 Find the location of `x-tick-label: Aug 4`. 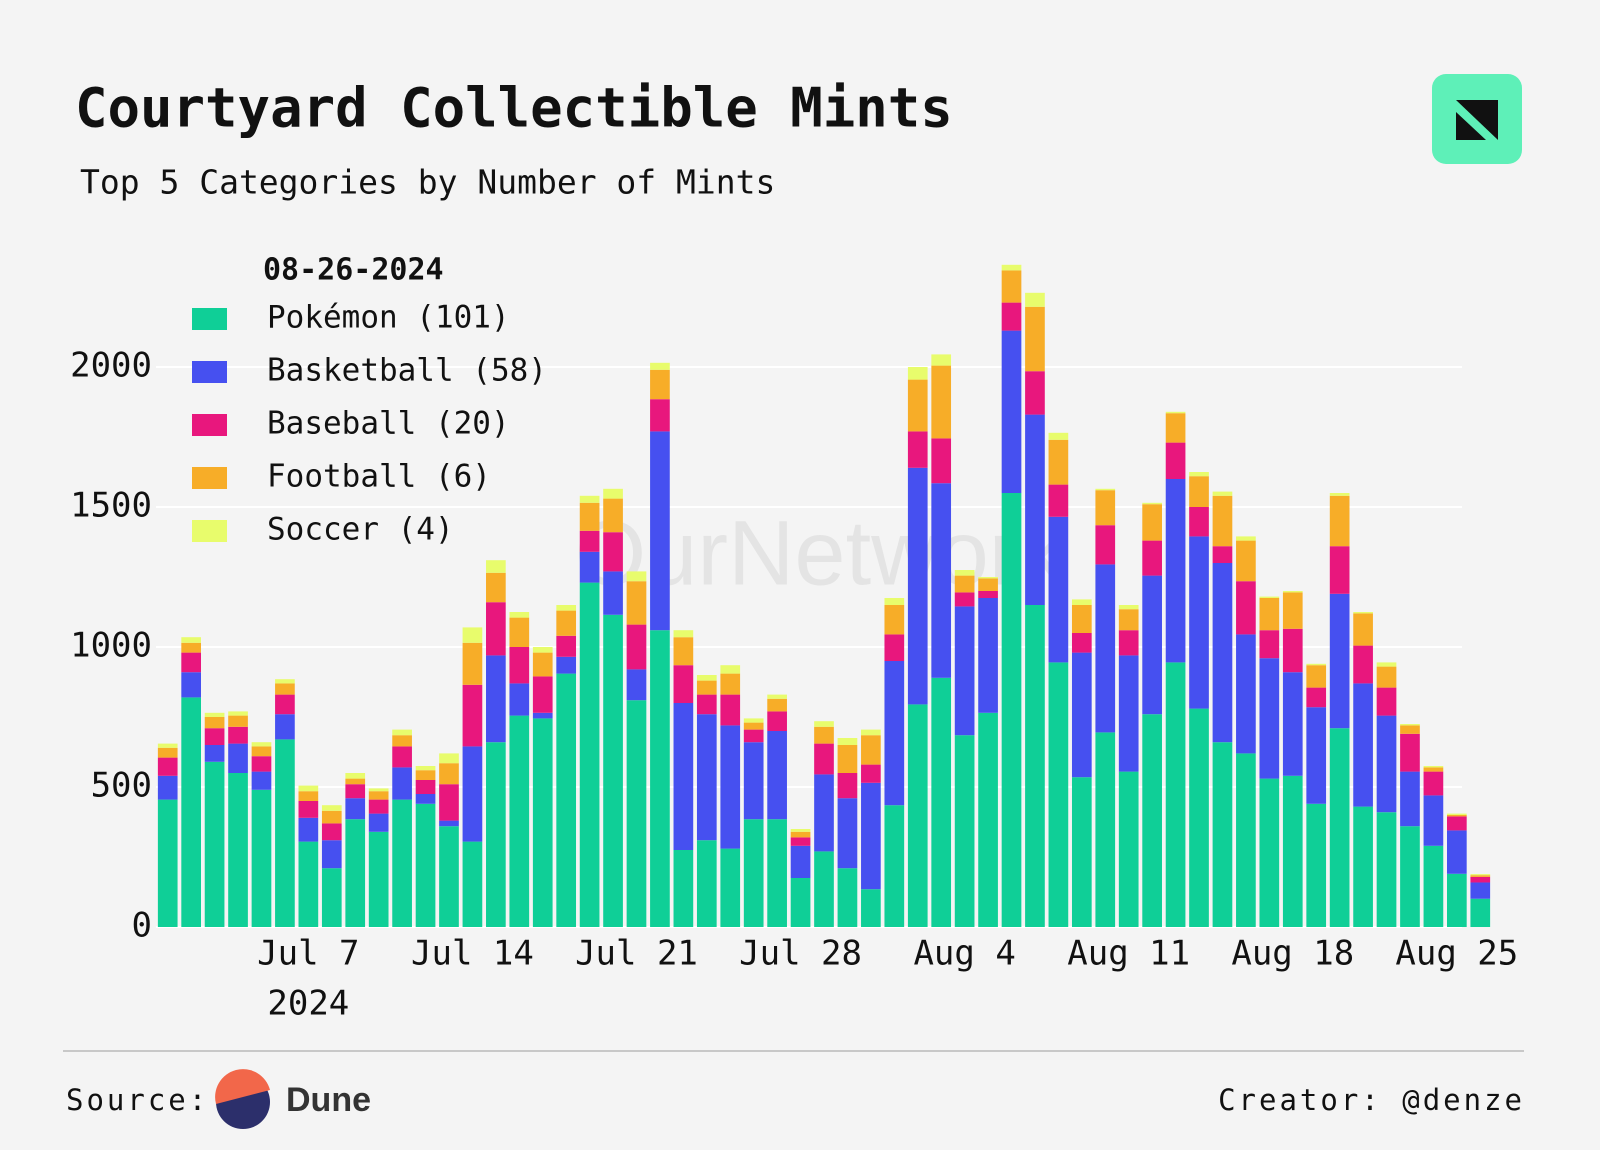

x-tick-label: Aug 4 is located at coordinates (964, 954).